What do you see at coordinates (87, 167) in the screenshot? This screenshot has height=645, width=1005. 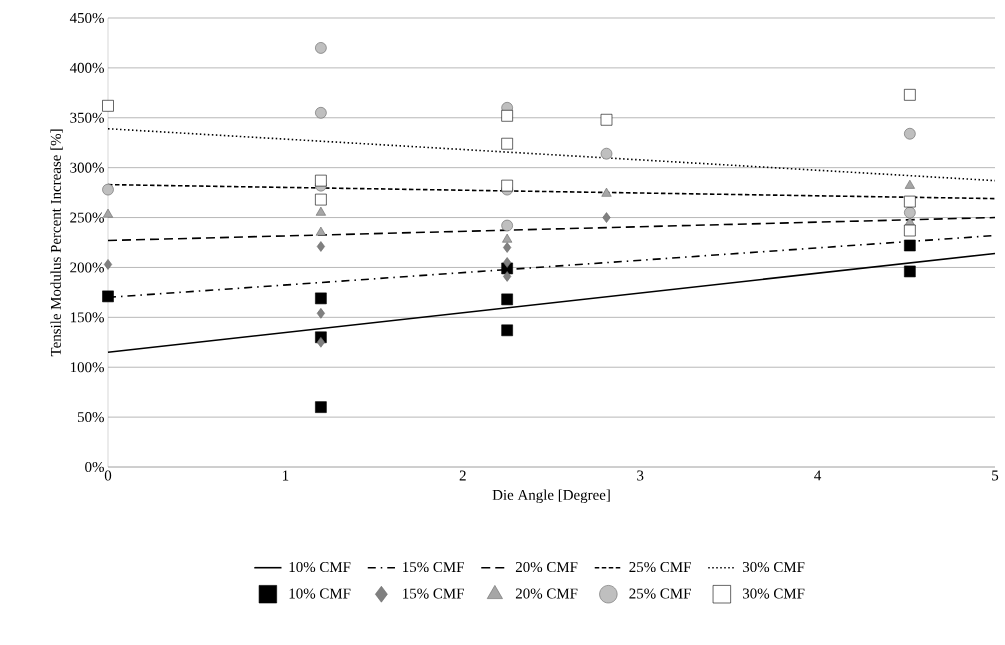 I see `y-tick-label: 300%` at bounding box center [87, 167].